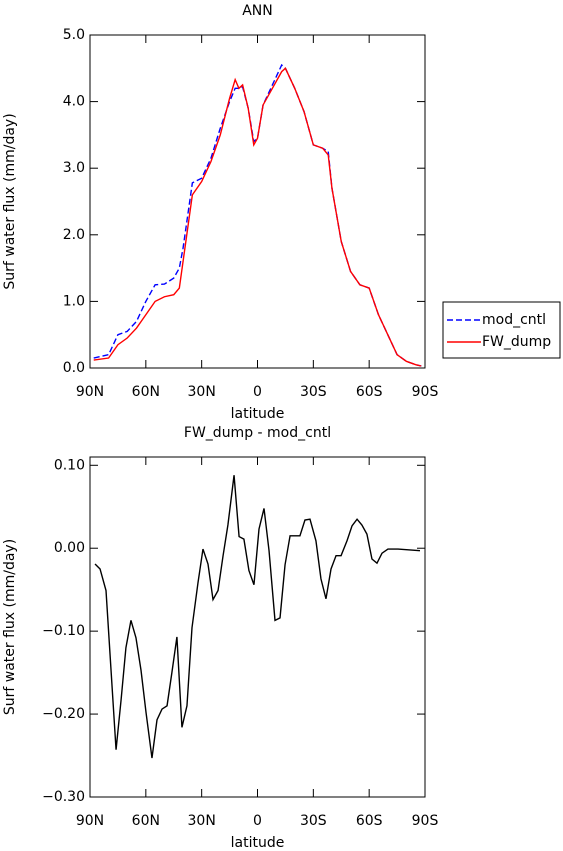 This screenshot has height=851, width=563. I want to click on y-tick-label: 3.0, so click(74, 168).